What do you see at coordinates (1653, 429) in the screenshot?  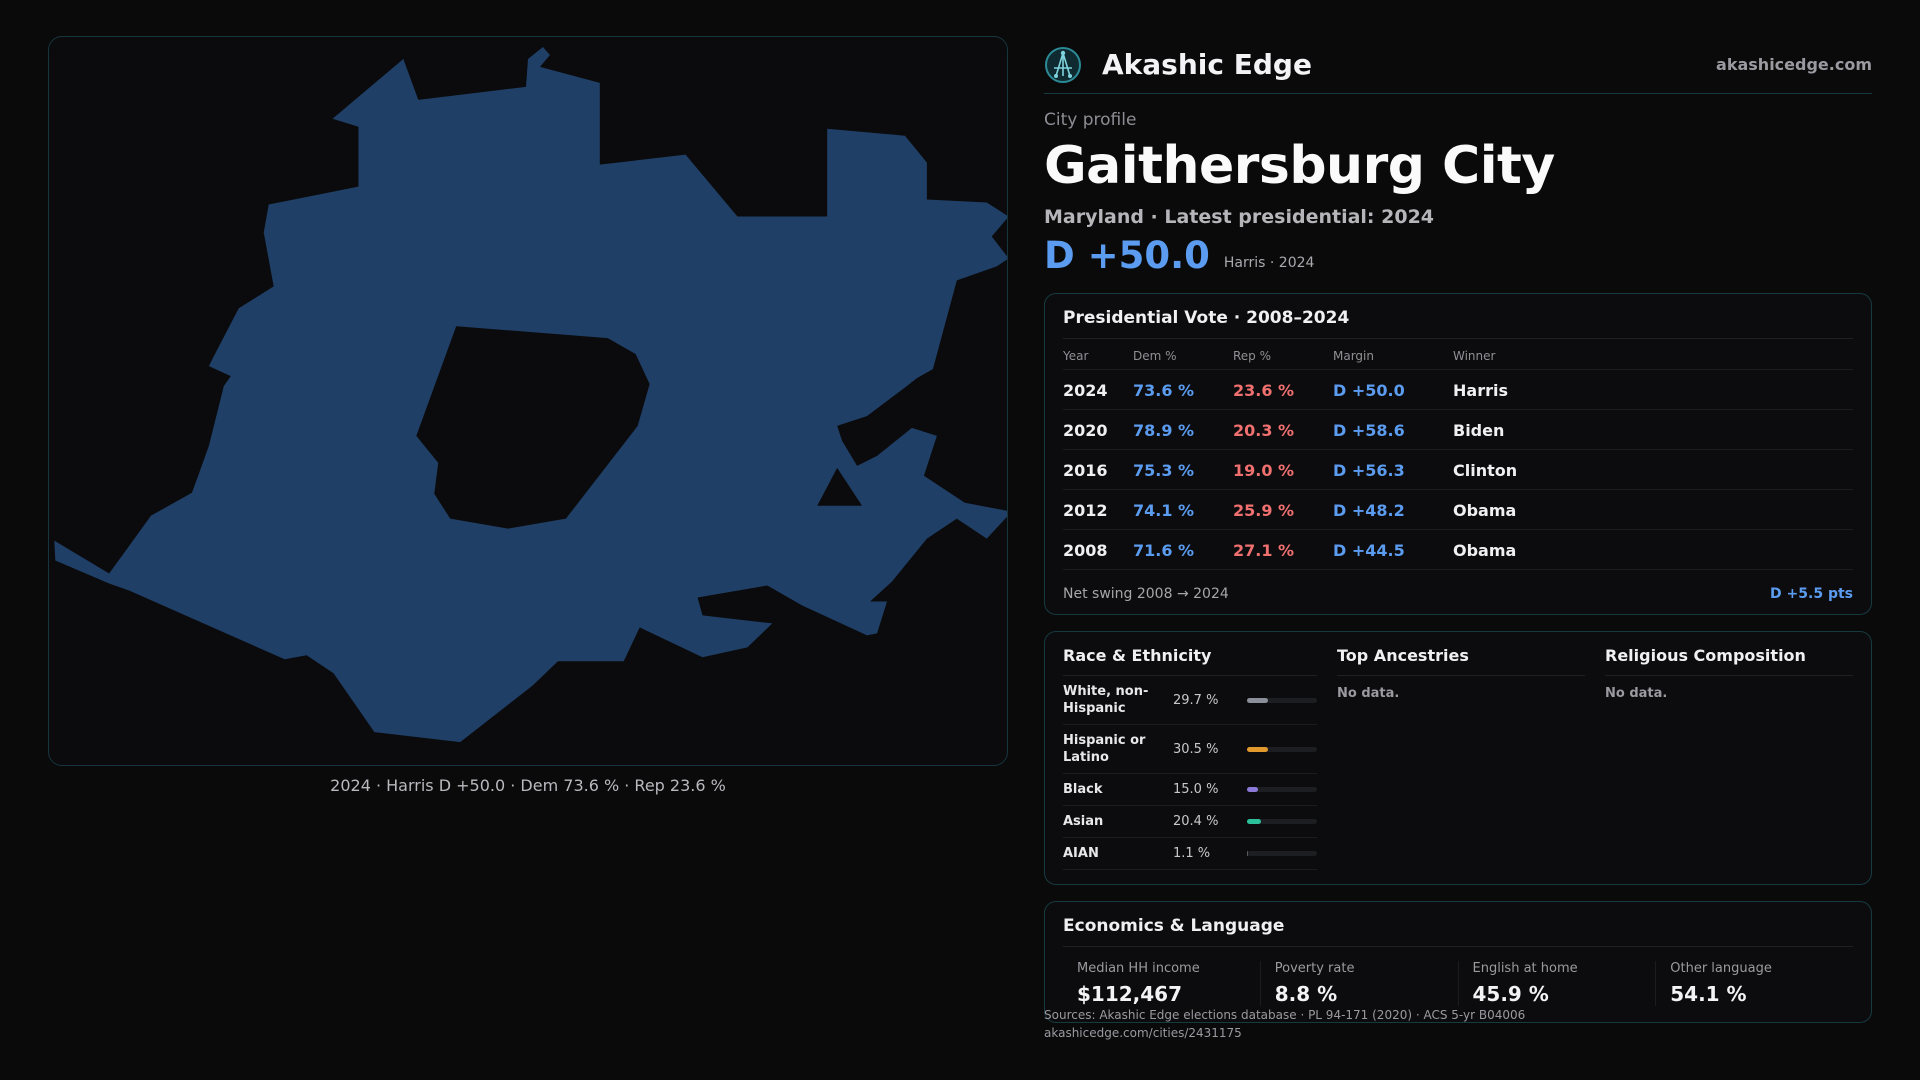 I see `winner-cell: Biden` at bounding box center [1653, 429].